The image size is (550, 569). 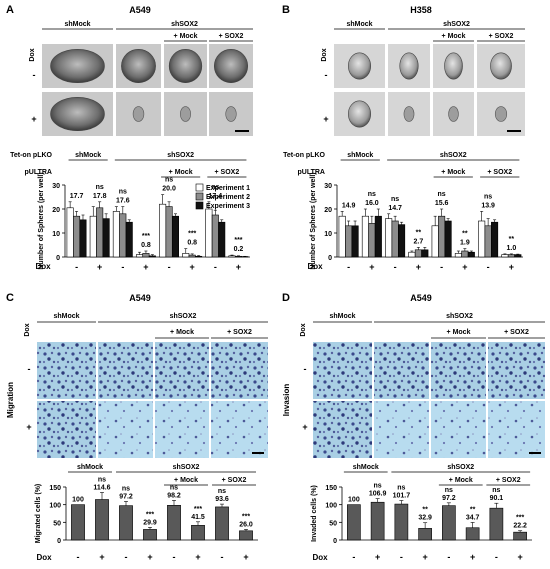 I want to click on cell-line-title: A549, so click(x=421, y=298).